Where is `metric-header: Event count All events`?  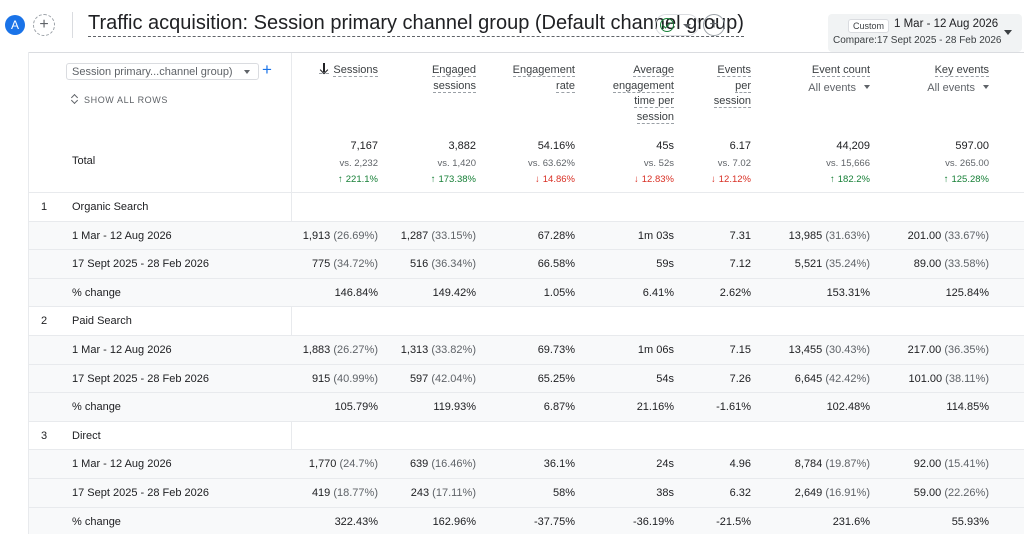 metric-header: Event count All events is located at coordinates (815, 79).